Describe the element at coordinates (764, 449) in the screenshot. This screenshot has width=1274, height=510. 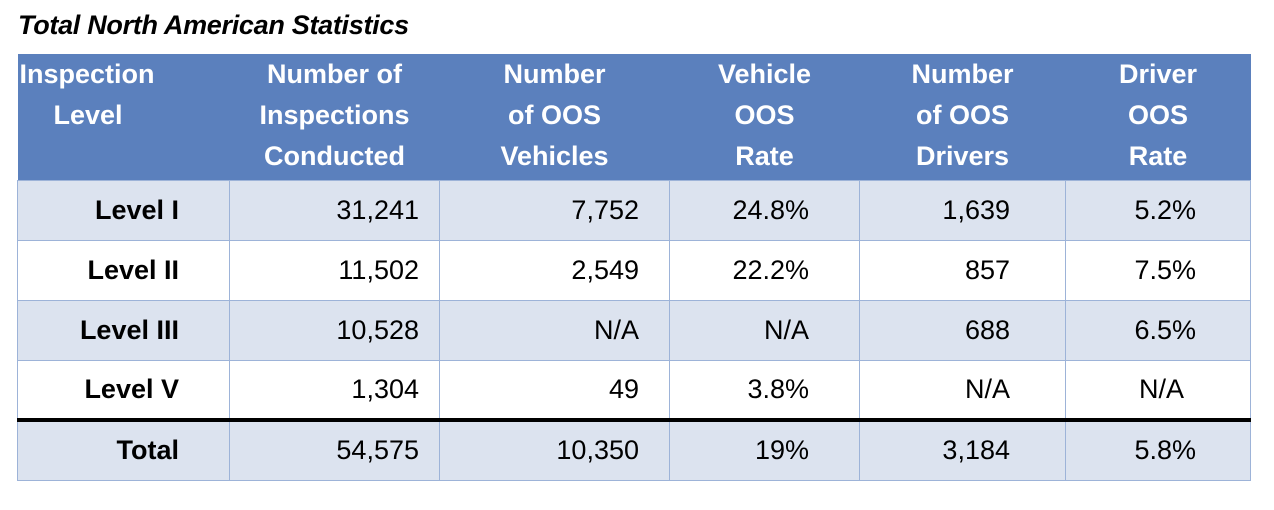
I see `cell-vehicle-oos-rate: 19%` at that location.